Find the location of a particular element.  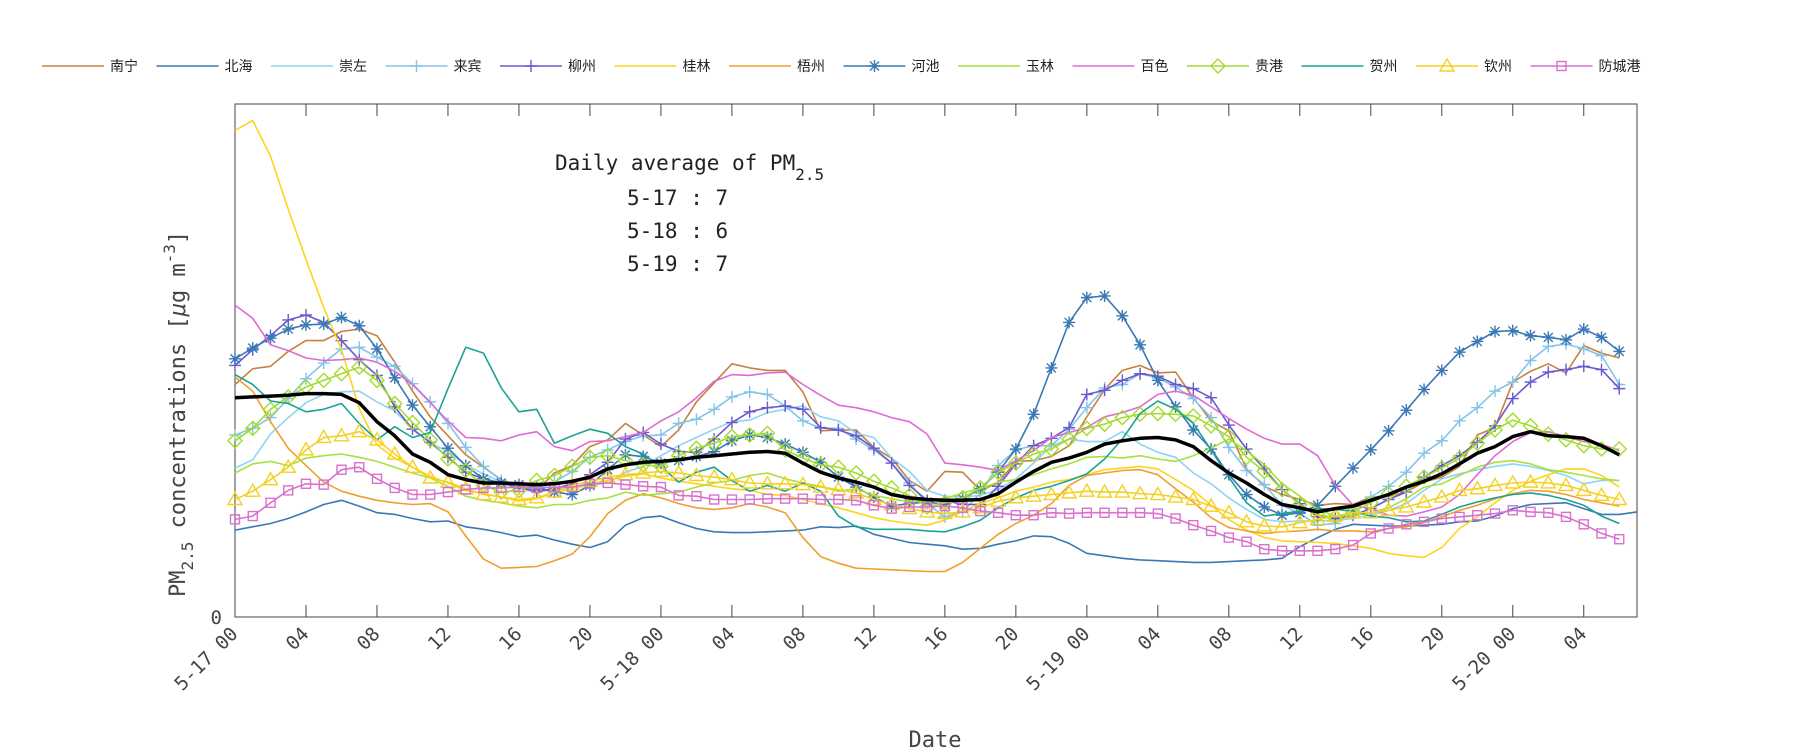

legend-item: 钦州 is located at coordinates (1464, 66).